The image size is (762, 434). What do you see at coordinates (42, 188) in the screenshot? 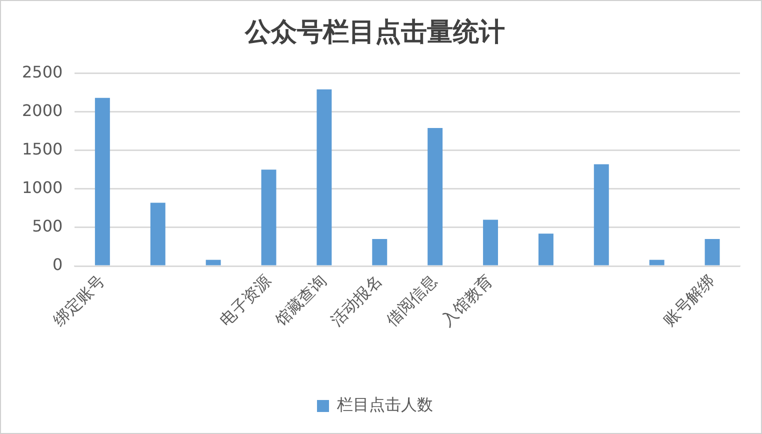
I see `y-tick-label: 1000` at bounding box center [42, 188].